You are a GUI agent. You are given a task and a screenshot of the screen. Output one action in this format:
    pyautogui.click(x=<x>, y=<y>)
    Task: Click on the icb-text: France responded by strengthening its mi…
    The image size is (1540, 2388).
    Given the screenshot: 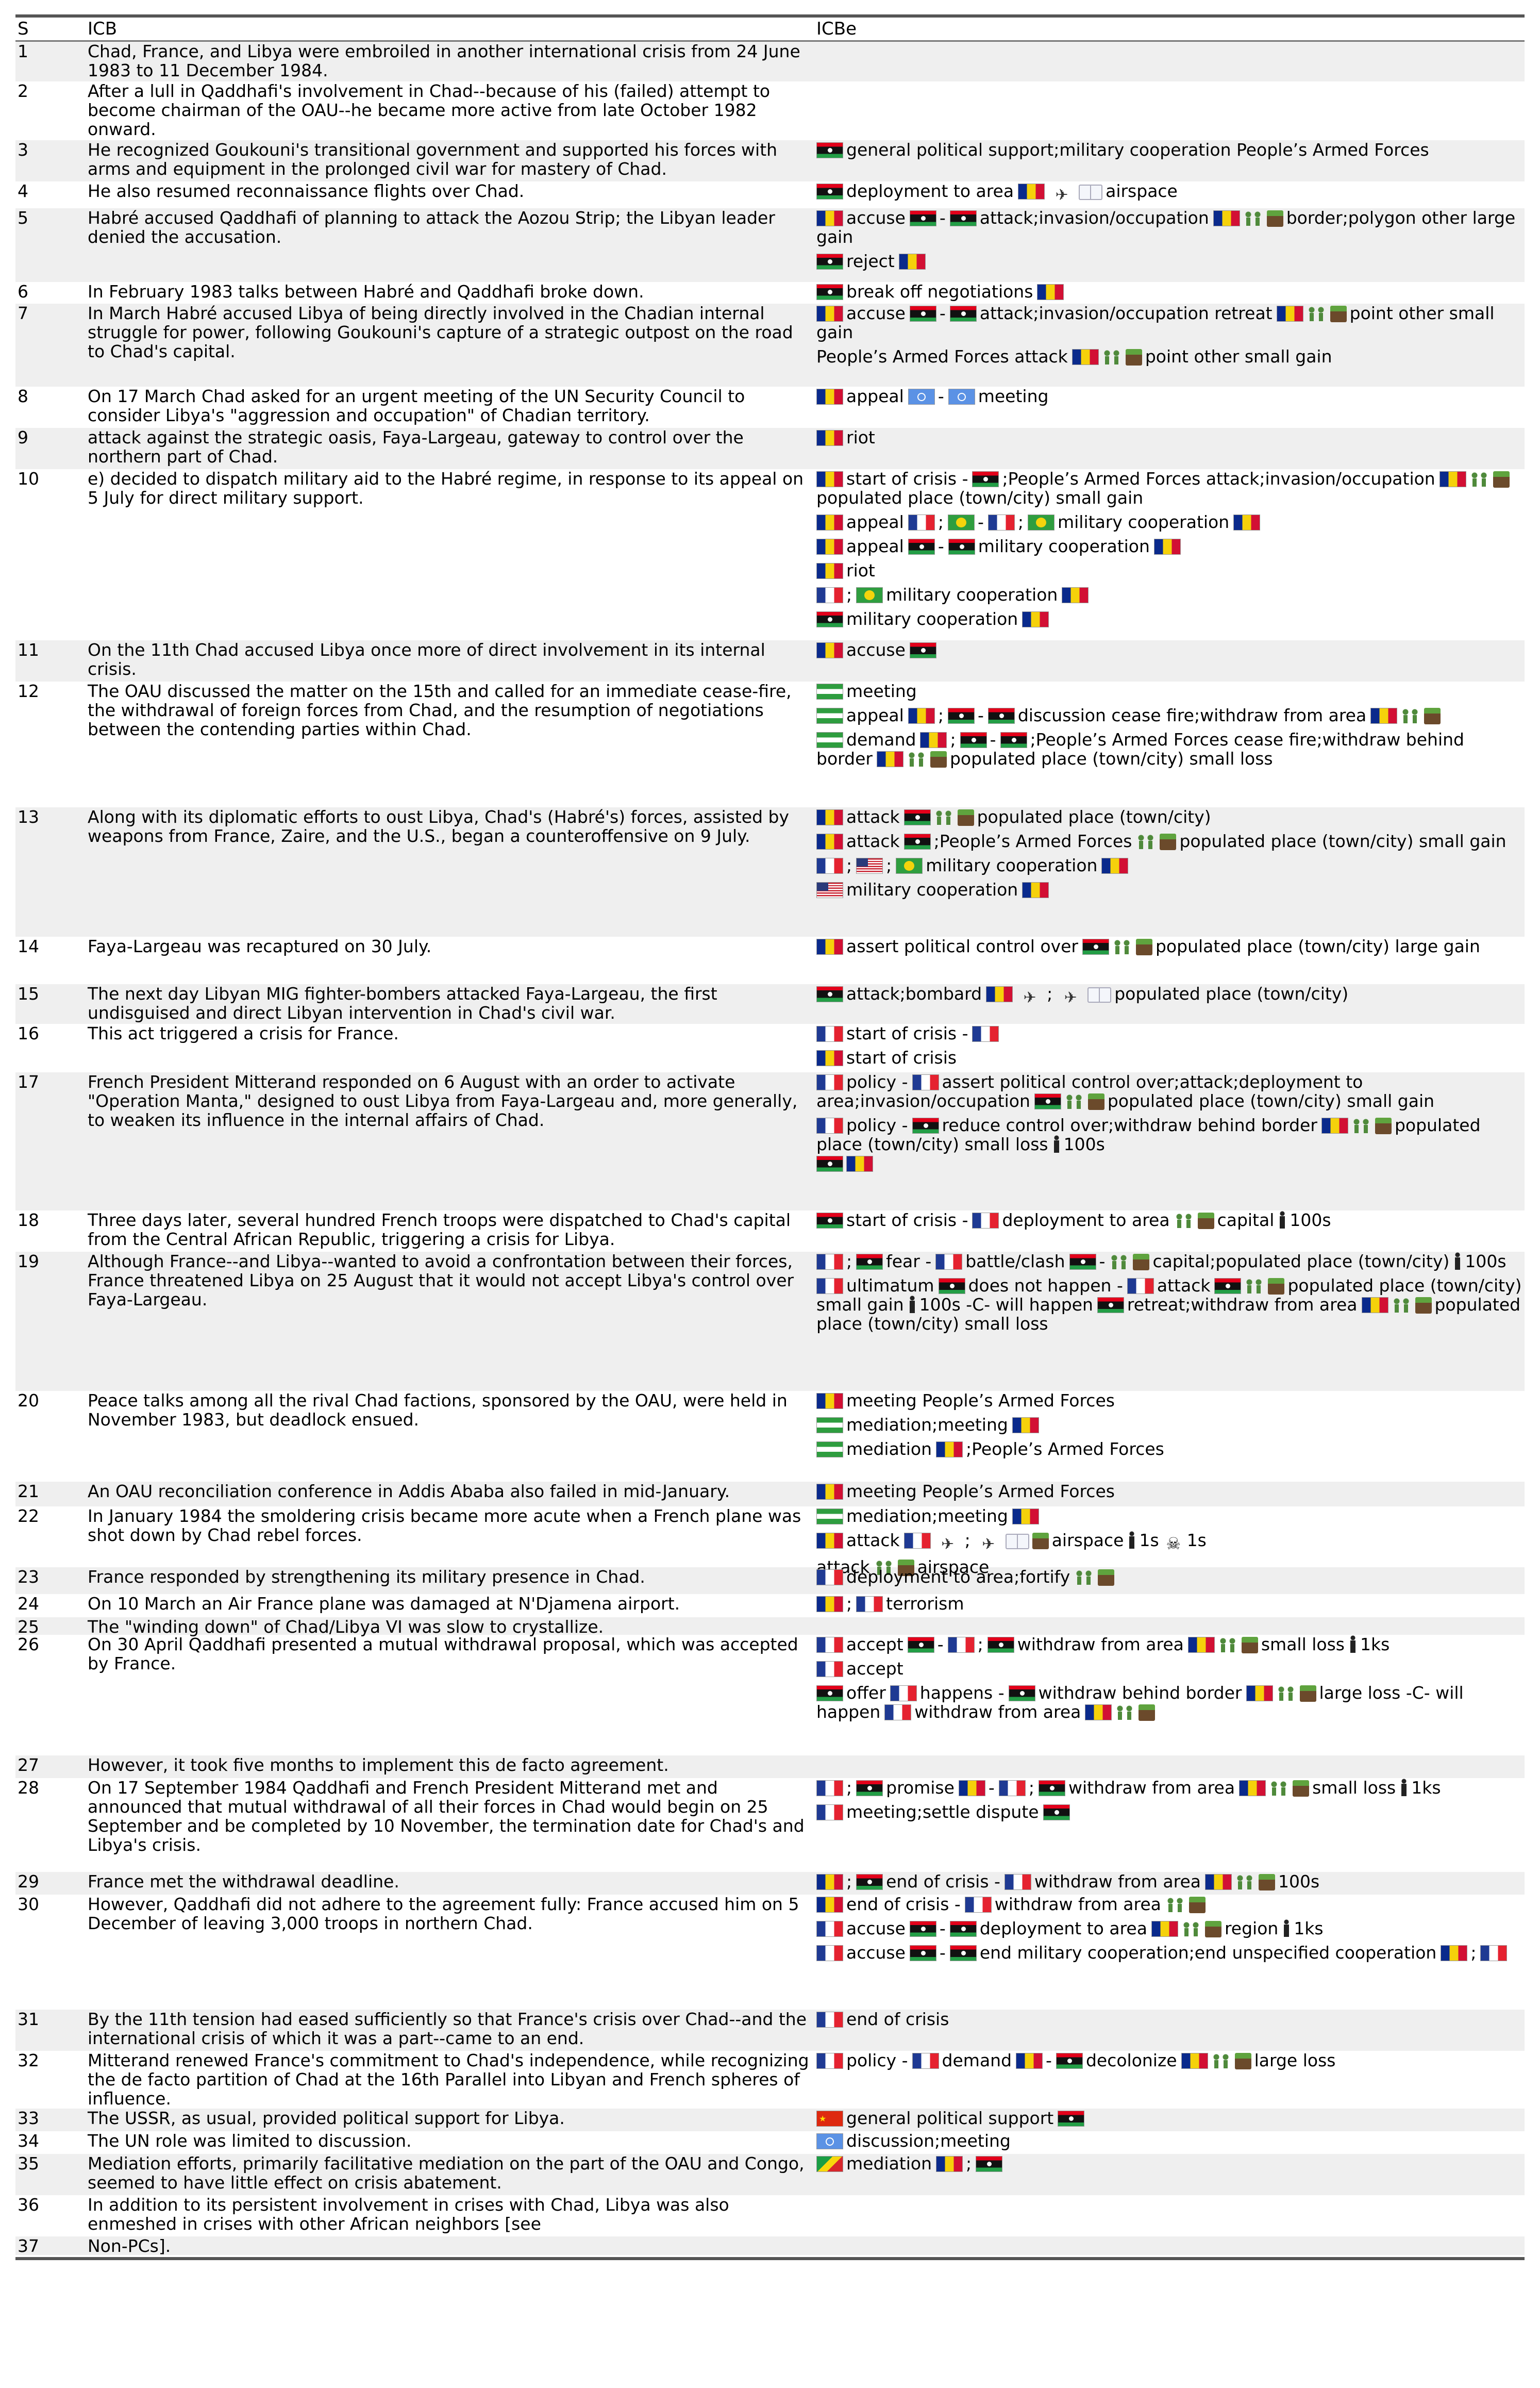 What is the action you would take?
    pyautogui.click(x=366, y=1577)
    